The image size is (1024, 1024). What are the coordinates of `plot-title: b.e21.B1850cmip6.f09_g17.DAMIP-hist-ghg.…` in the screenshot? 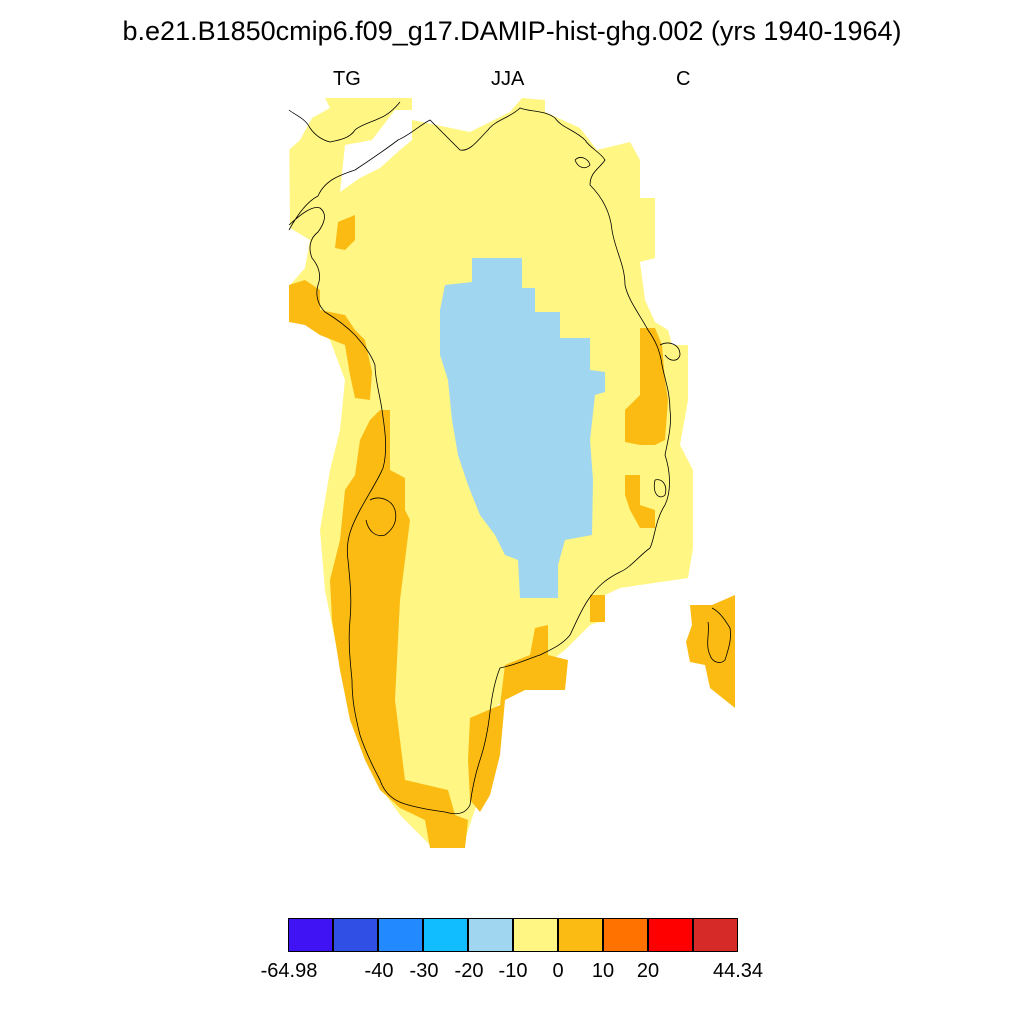 It's located at (512, 31).